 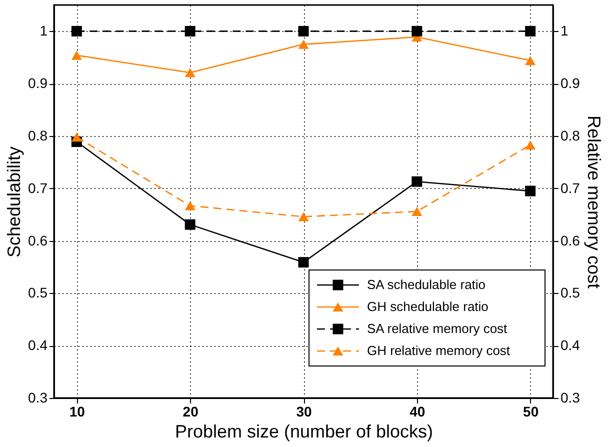 I want to click on x-tick-label: 50, so click(x=531, y=412).